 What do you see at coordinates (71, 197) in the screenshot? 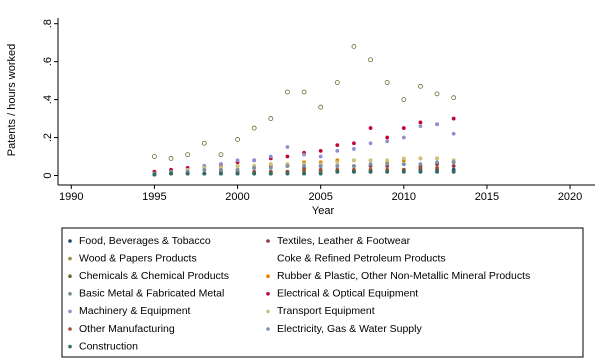
I see `x-tick-label: 1990` at bounding box center [71, 197].